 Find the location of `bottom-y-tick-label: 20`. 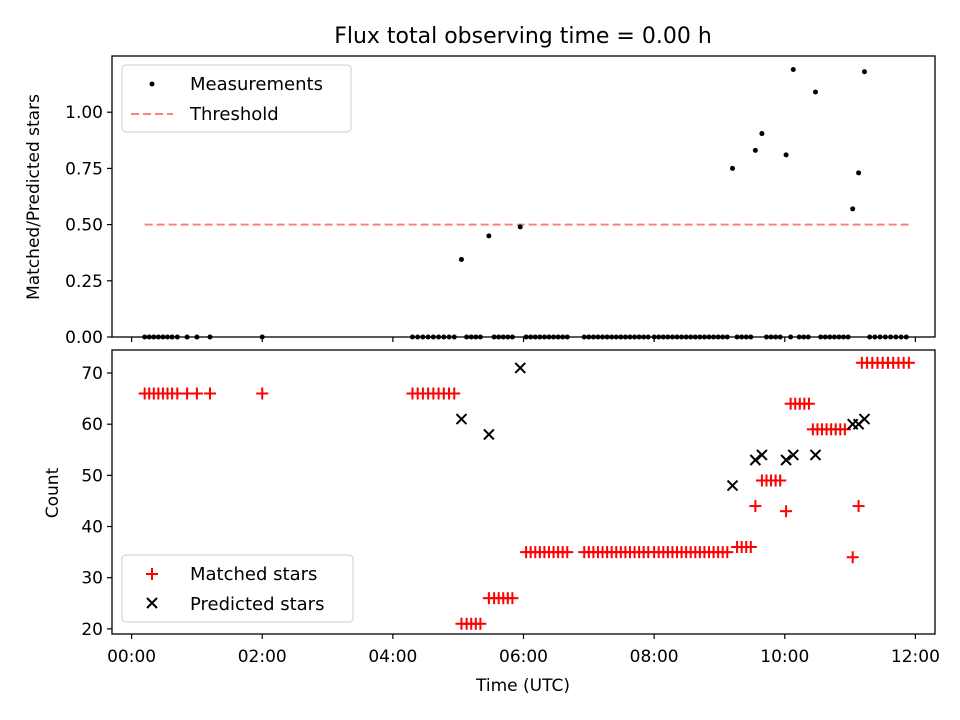

bottom-y-tick-label: 20 is located at coordinates (92, 630).